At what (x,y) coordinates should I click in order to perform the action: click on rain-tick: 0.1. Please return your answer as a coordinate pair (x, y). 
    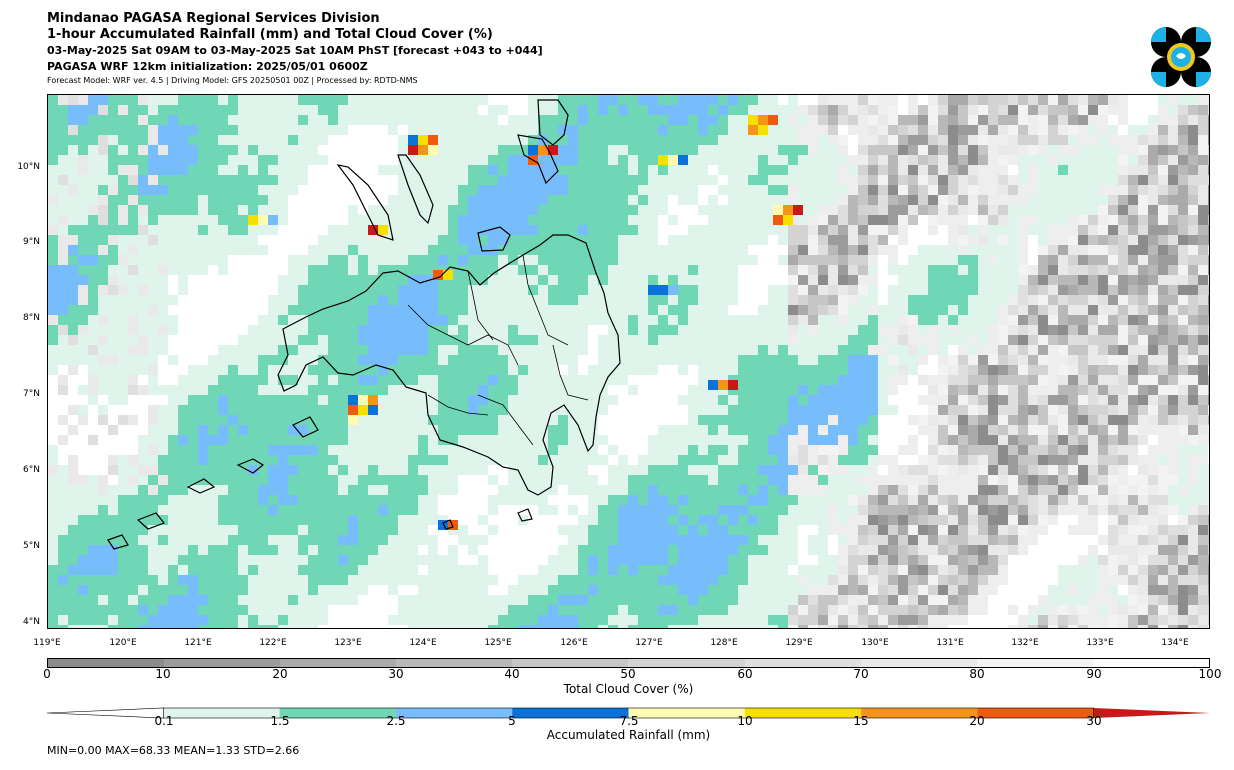
    Looking at the image, I should click on (164, 721).